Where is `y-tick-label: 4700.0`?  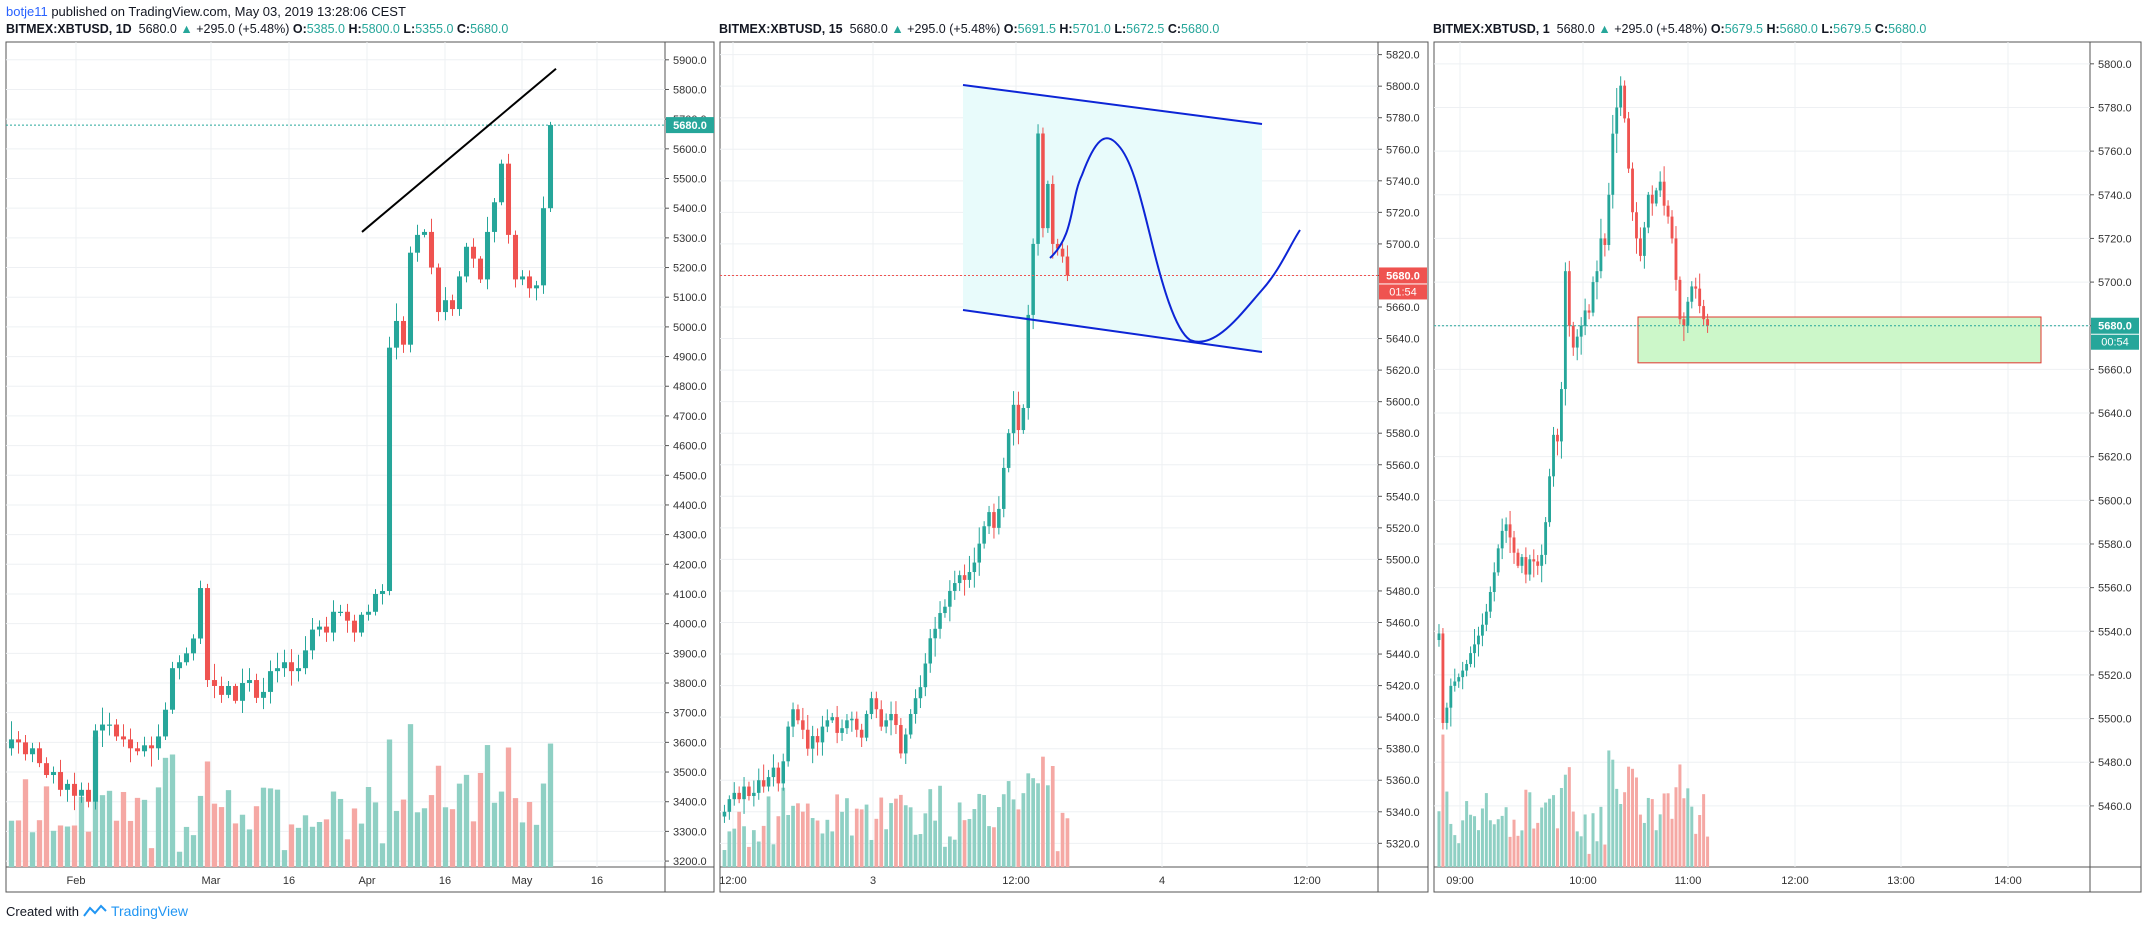 y-tick-label: 4700.0 is located at coordinates (690, 417).